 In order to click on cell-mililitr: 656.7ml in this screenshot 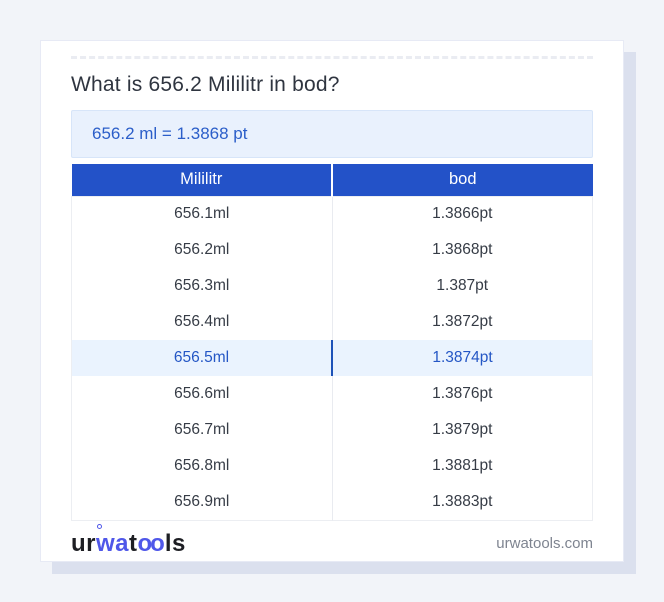, I will do `click(202, 429)`.